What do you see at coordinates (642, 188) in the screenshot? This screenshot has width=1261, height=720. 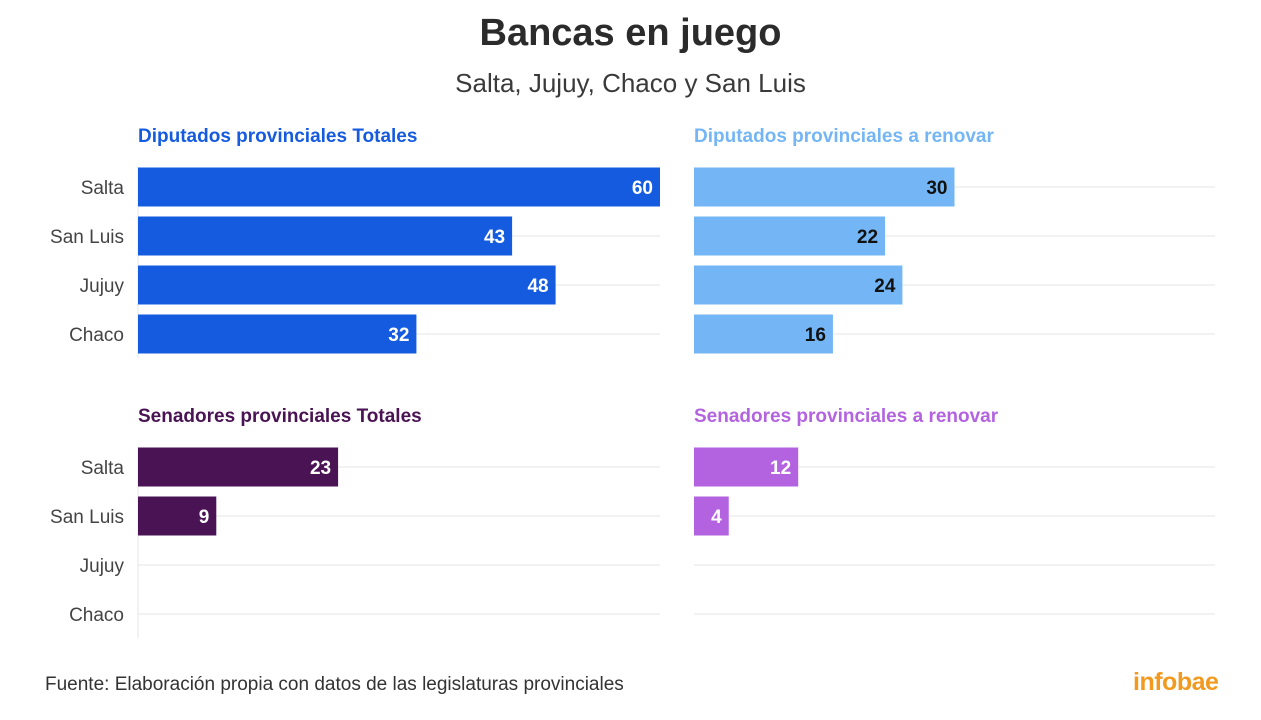 I see `bar-value-label: 60` at bounding box center [642, 188].